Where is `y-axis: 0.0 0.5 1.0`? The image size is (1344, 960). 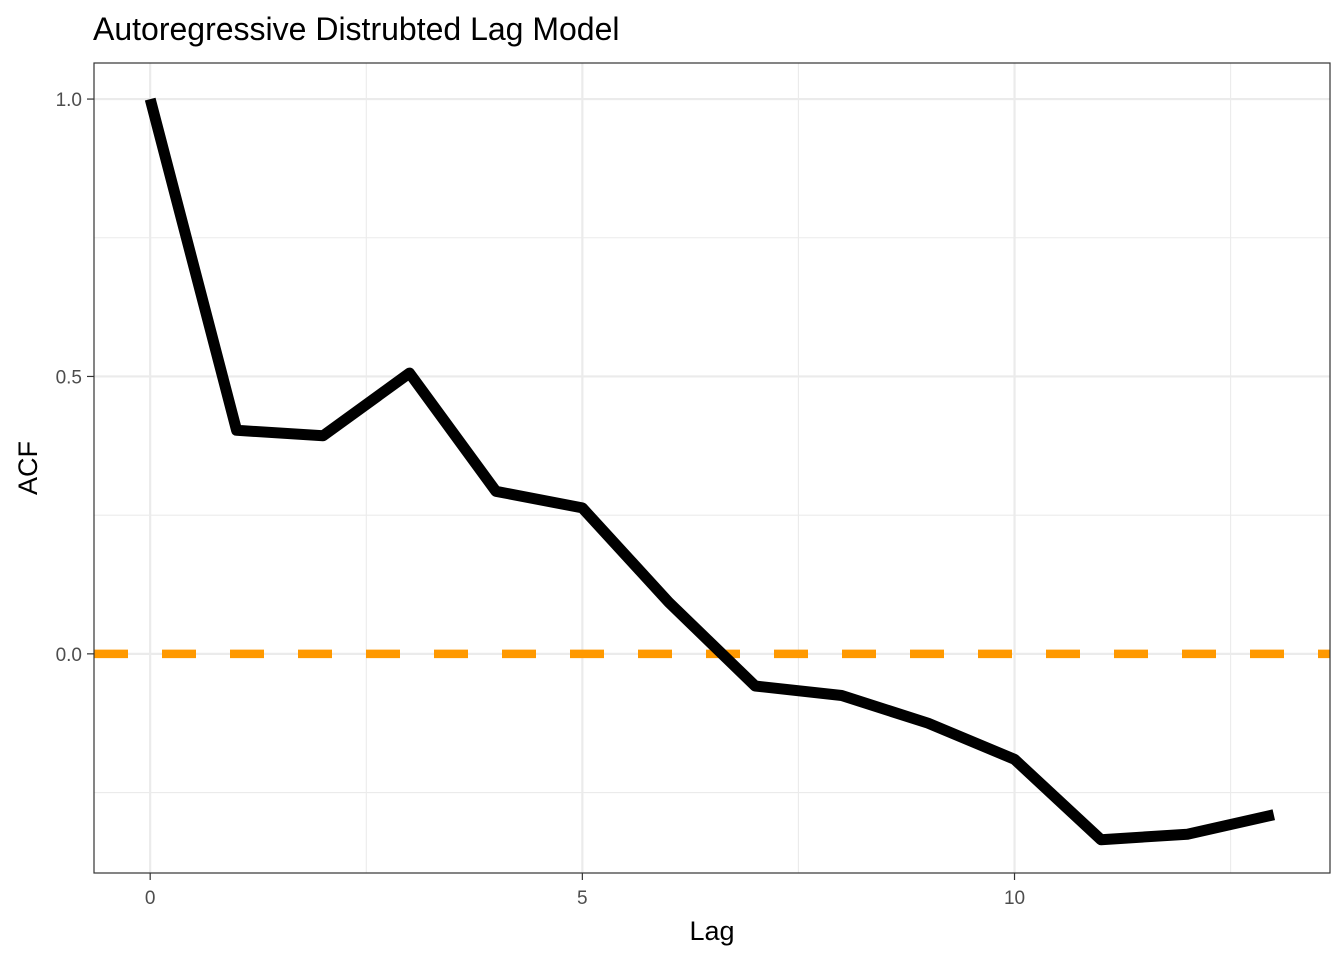
y-axis: 0.0 0.5 1.0 is located at coordinates (75, 378).